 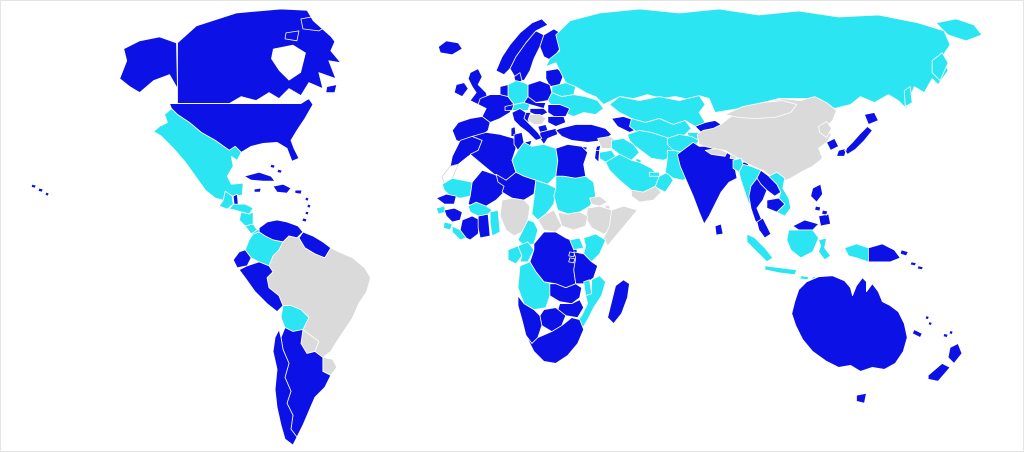 What do you see at coordinates (646, 194) in the screenshot?
I see `country-yemen` at bounding box center [646, 194].